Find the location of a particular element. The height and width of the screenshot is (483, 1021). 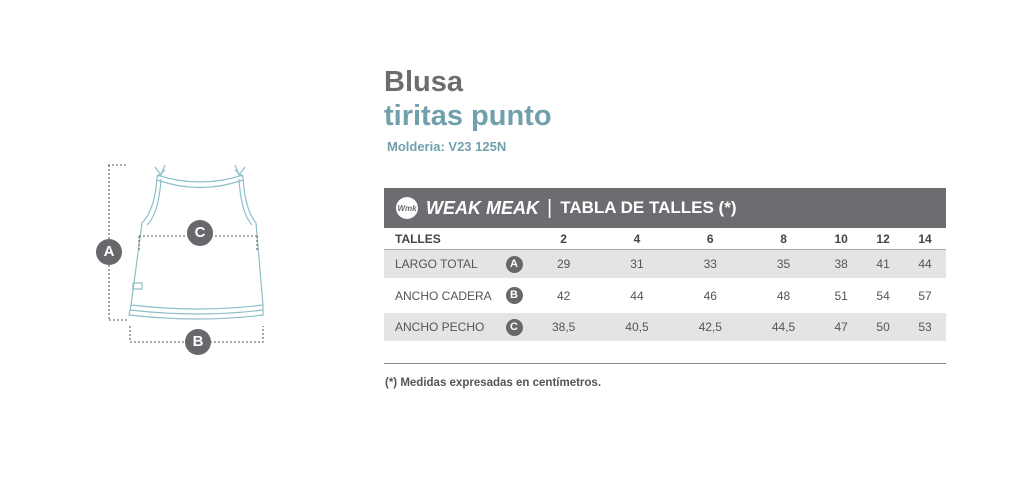

cell: 29 is located at coordinates (564, 263).